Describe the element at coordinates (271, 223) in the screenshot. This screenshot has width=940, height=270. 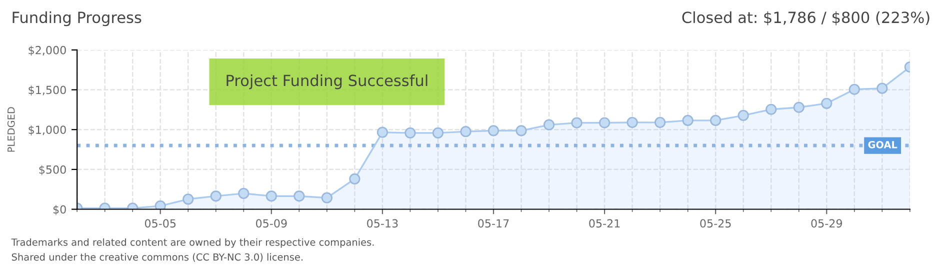
I see `x-tick-label: 05-09` at that location.